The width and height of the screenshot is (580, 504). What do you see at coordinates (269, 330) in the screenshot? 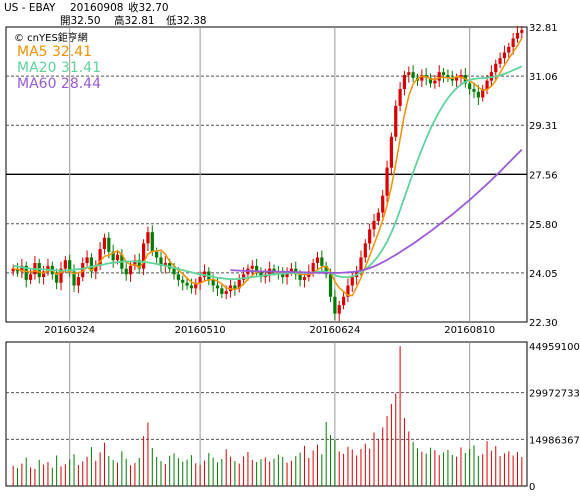
I see `date-axis-ticks: 20160324 20160510 20160624 20160810` at bounding box center [269, 330].